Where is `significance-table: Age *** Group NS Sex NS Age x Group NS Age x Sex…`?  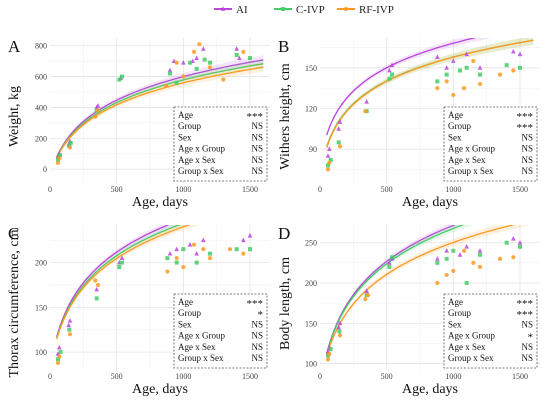 significance-table: Age *** Group NS Sex NS Age x Group NS Age x Sex… is located at coordinates (220, 144).